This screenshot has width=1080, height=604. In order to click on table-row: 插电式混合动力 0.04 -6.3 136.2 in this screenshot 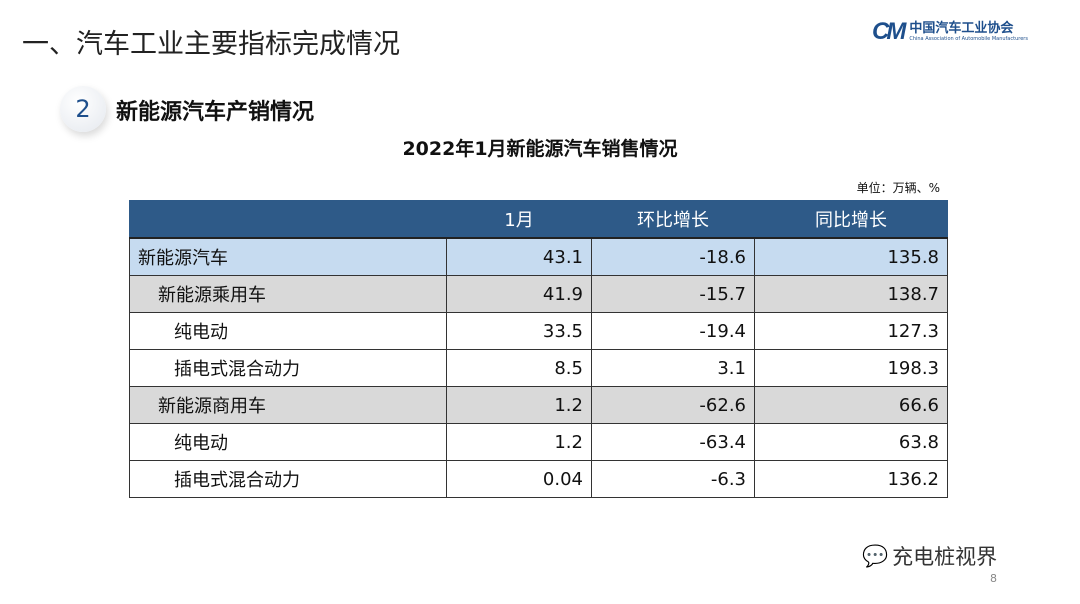, I will do `click(538, 479)`.